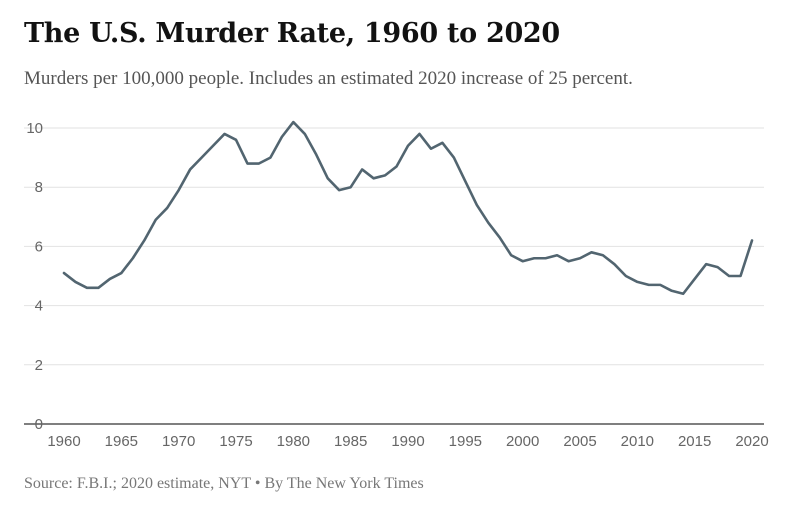 This screenshot has height=515, width=803. Describe the element at coordinates (178, 441) in the screenshot. I see `x-tick-label-1970: 1970` at that location.